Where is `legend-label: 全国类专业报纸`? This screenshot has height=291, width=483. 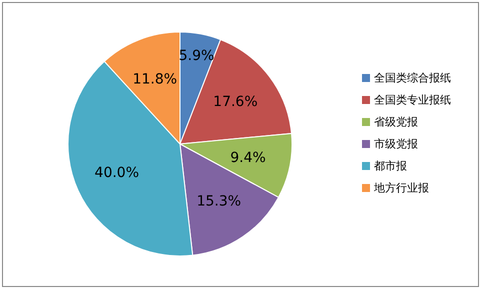 legend-label: 全国类专业报纸 is located at coordinates (412, 100).